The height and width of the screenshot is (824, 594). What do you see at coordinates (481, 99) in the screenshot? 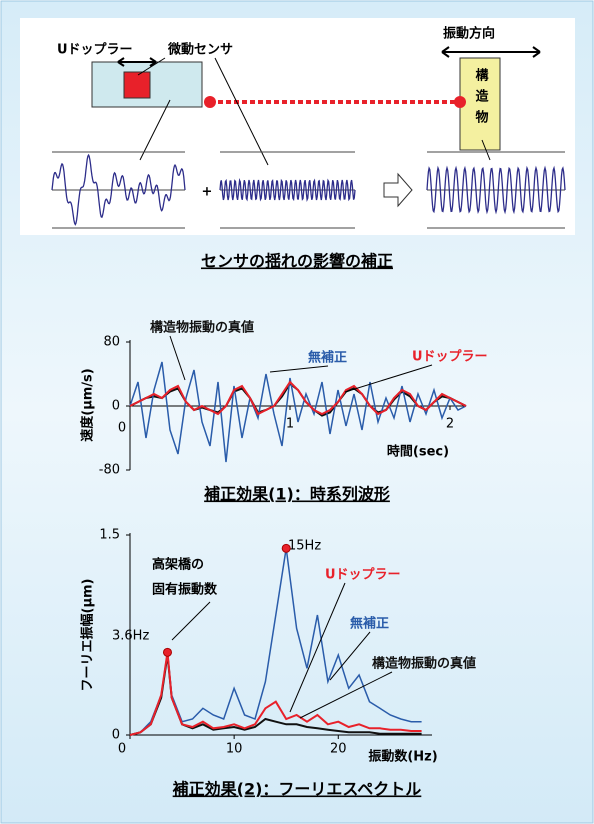
I see `label: 構造物` at bounding box center [481, 99].